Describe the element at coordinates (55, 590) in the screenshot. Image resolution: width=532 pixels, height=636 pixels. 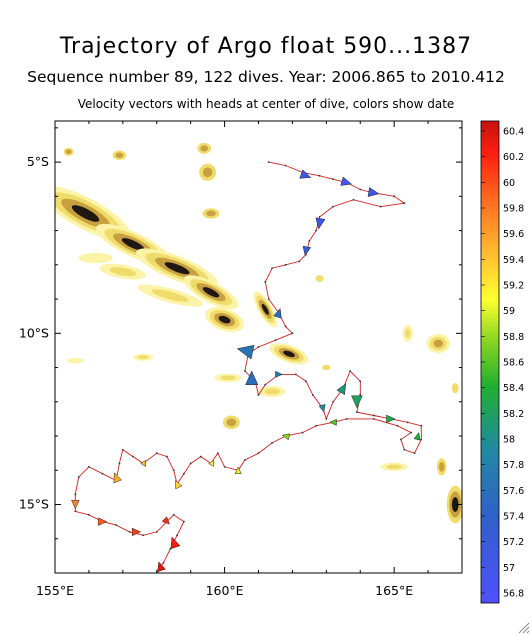
I see `x-tick-label: 155°E` at that location.